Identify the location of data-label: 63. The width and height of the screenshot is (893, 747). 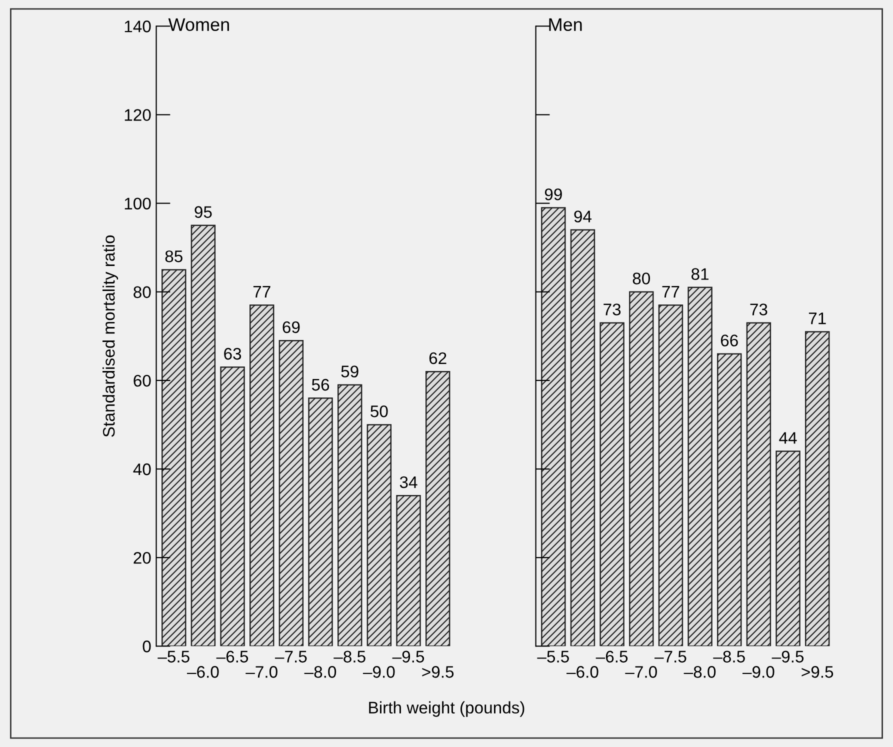
(233, 354).